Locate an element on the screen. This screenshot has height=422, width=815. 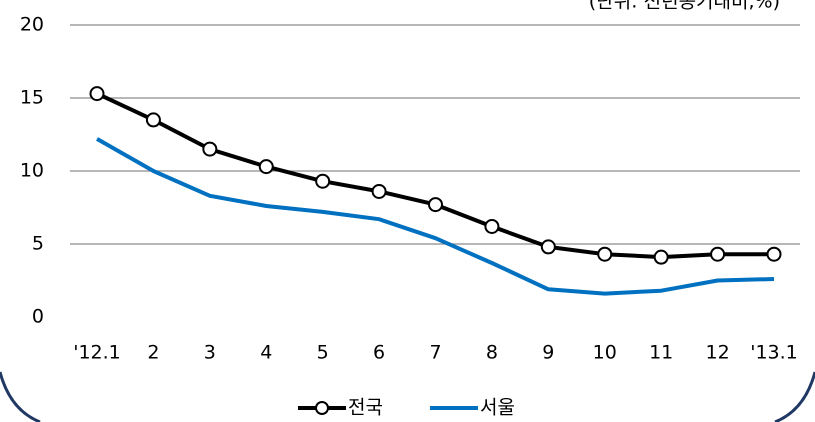
legend-label: 전국 is located at coordinates (365, 408).